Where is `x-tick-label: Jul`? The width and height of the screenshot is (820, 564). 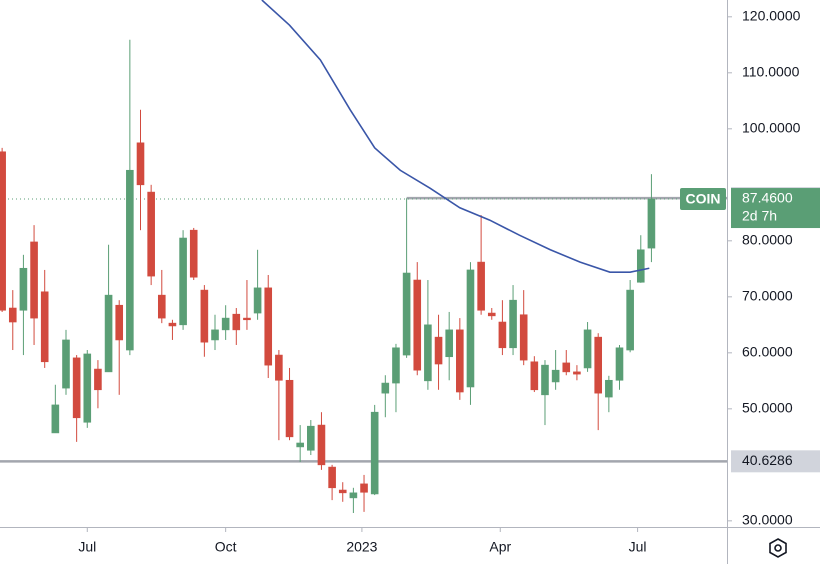 x-tick-label: Jul is located at coordinates (87, 547).